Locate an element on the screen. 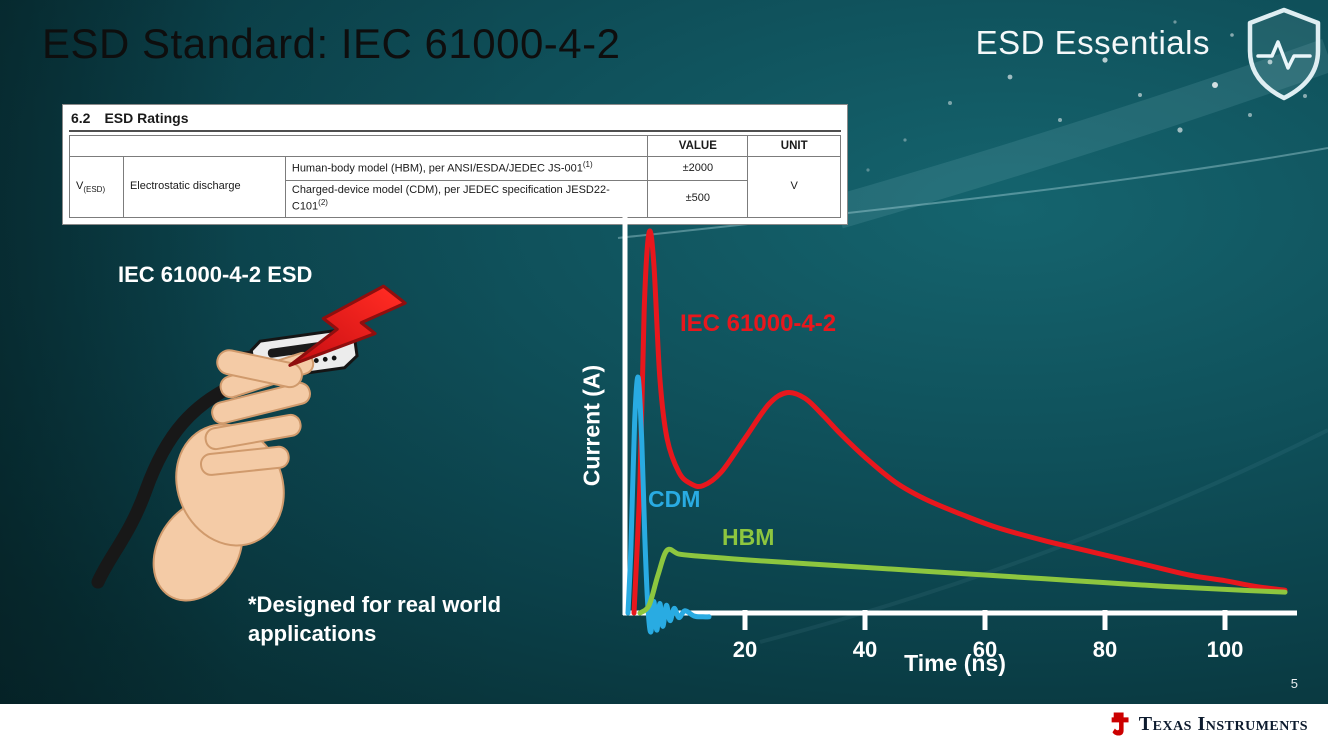  hbm-curve-label: HBM is located at coordinates (748, 537).